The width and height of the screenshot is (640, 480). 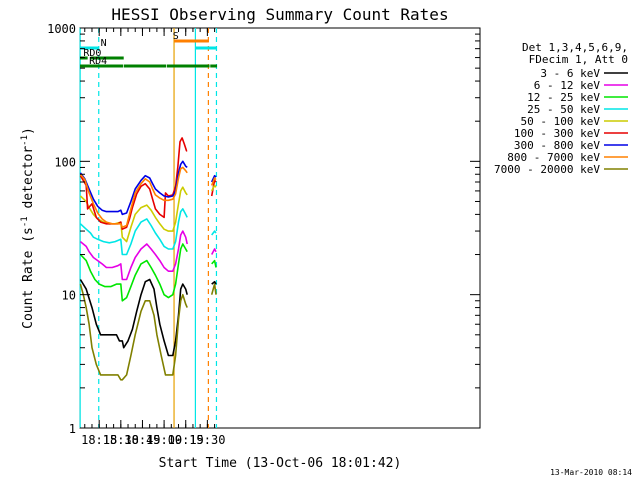 What do you see at coordinates (28, 131) in the screenshot?
I see `y-label-end: )` at bounding box center [28, 131].